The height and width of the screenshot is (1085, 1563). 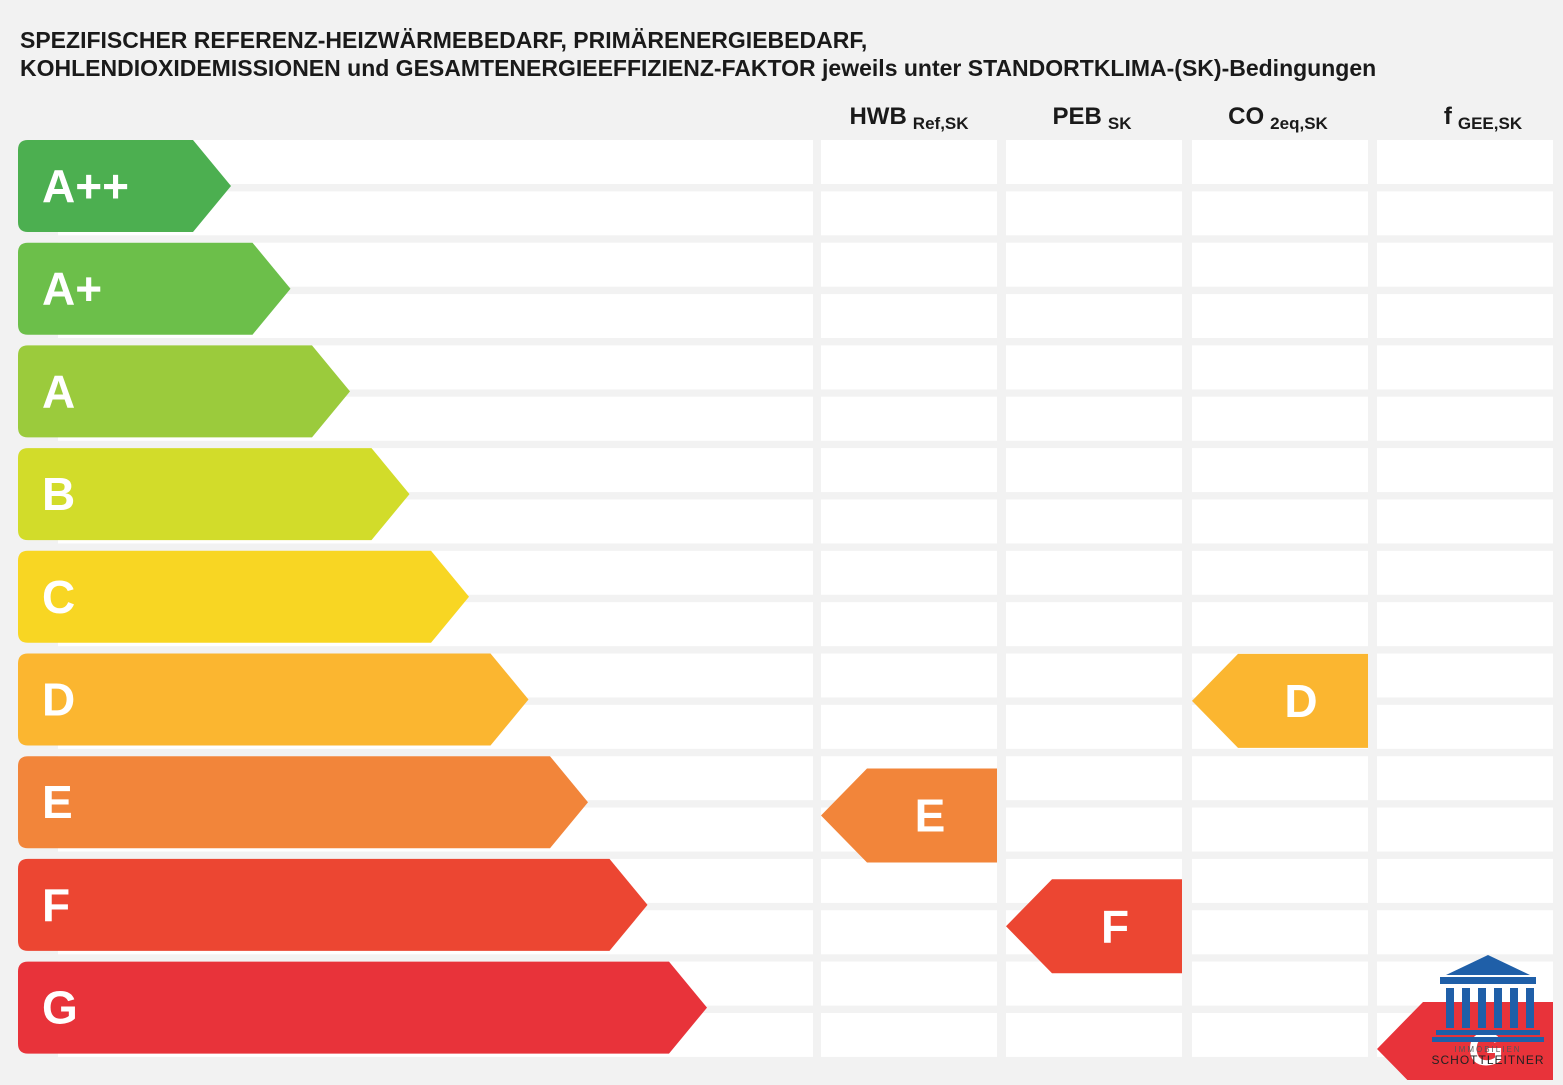 I want to click on logo-beam-icon, so click(x=1488, y=980).